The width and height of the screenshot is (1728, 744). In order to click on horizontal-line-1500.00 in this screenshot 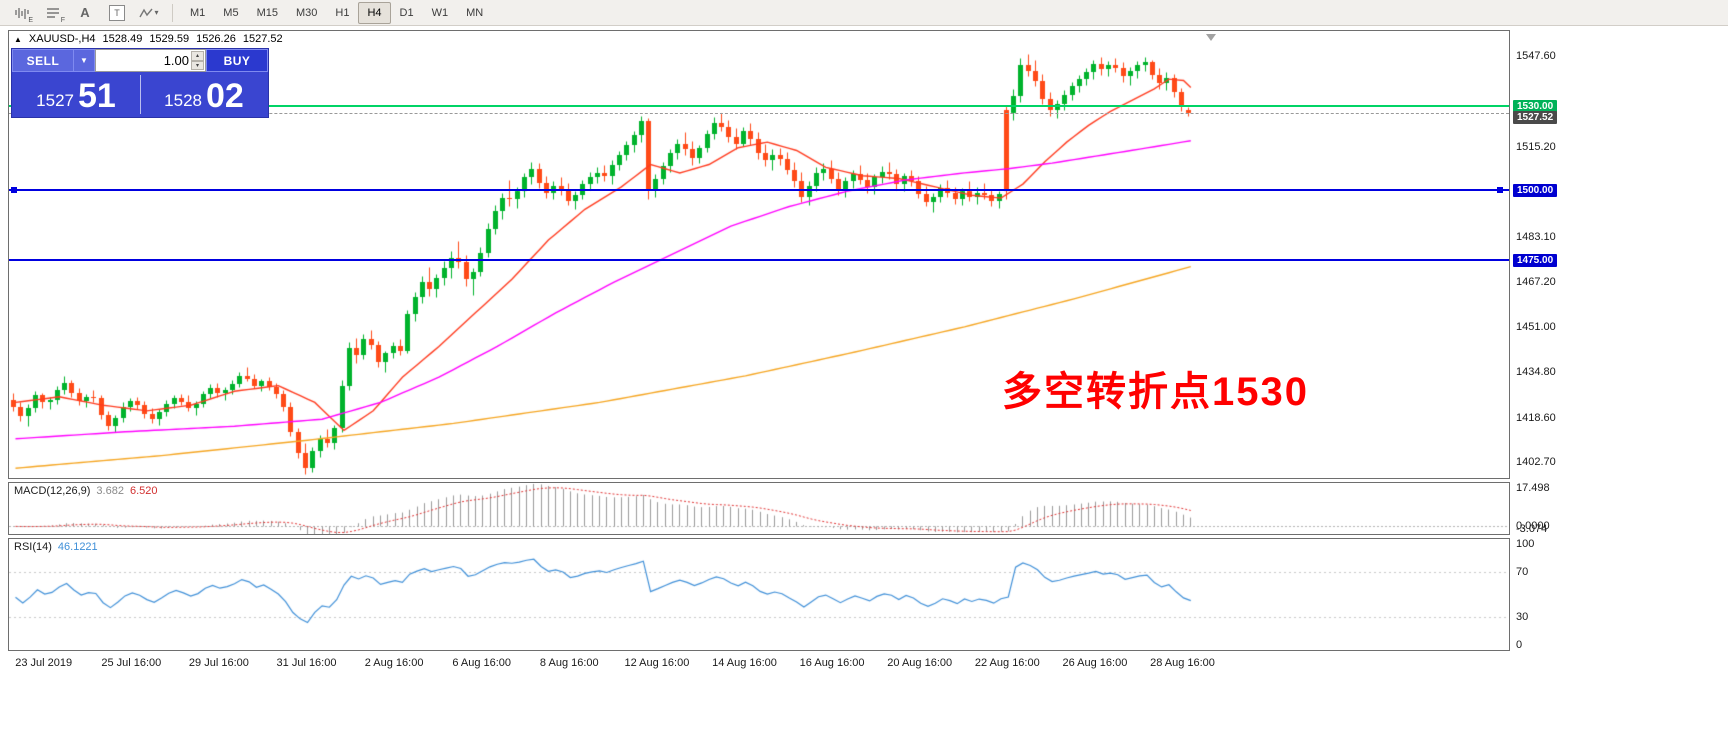, I will do `click(759, 189)`.